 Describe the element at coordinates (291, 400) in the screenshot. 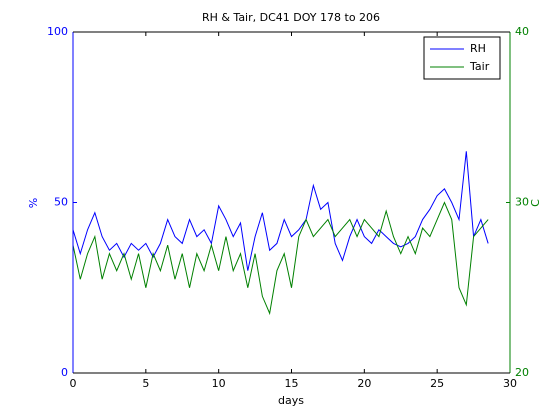

I see `x-axis-label: days` at that location.